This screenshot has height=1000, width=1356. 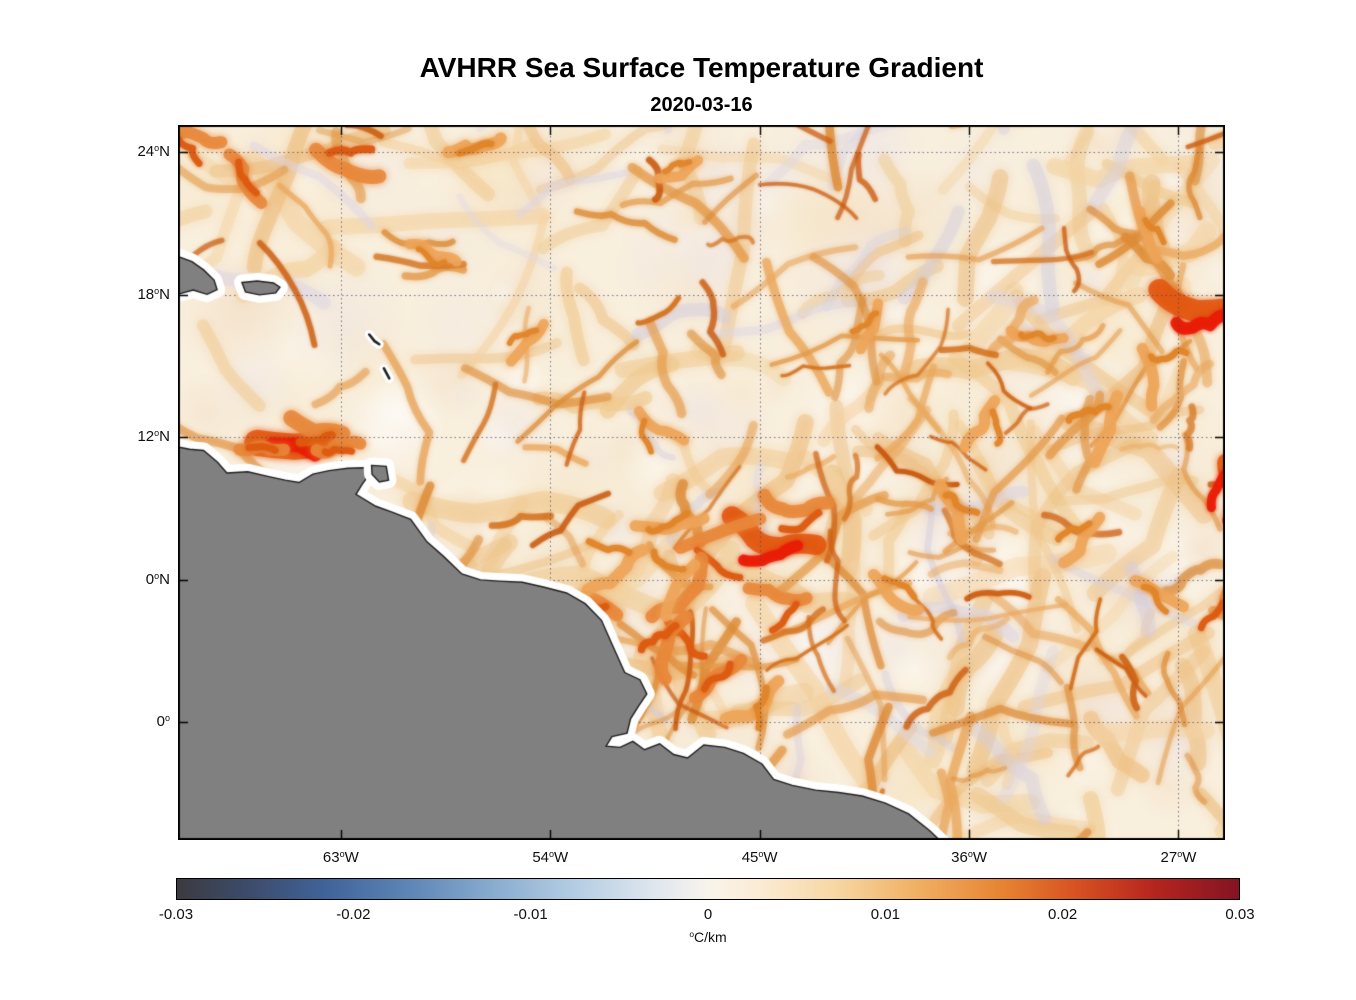 I want to click on colorbar-tick-label: -0.02, so click(x=353, y=914).